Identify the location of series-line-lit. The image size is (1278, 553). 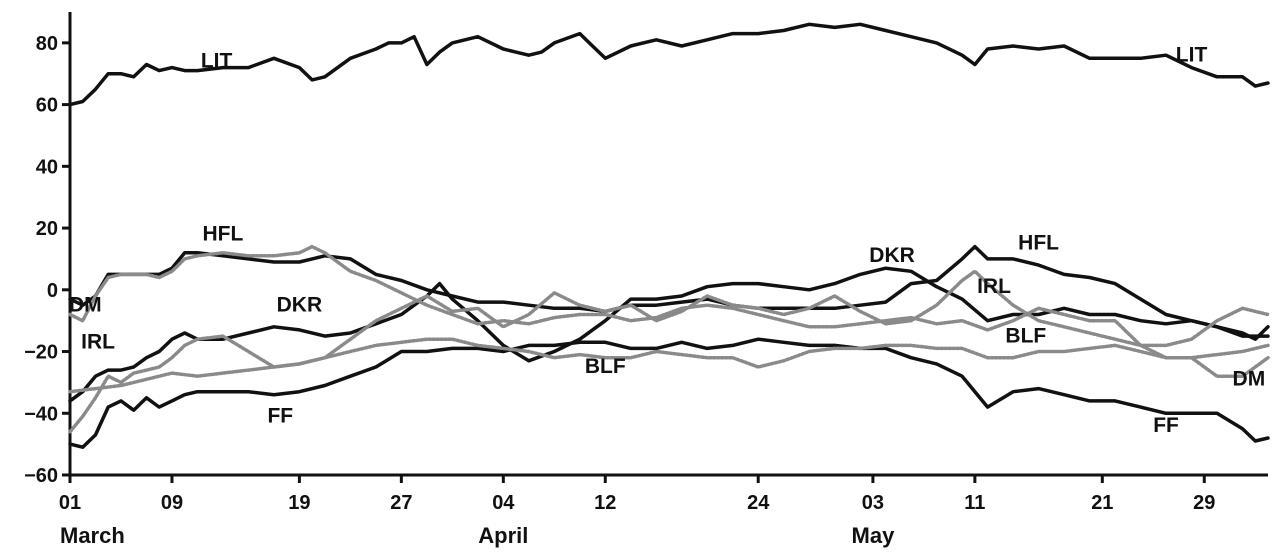
(669, 64).